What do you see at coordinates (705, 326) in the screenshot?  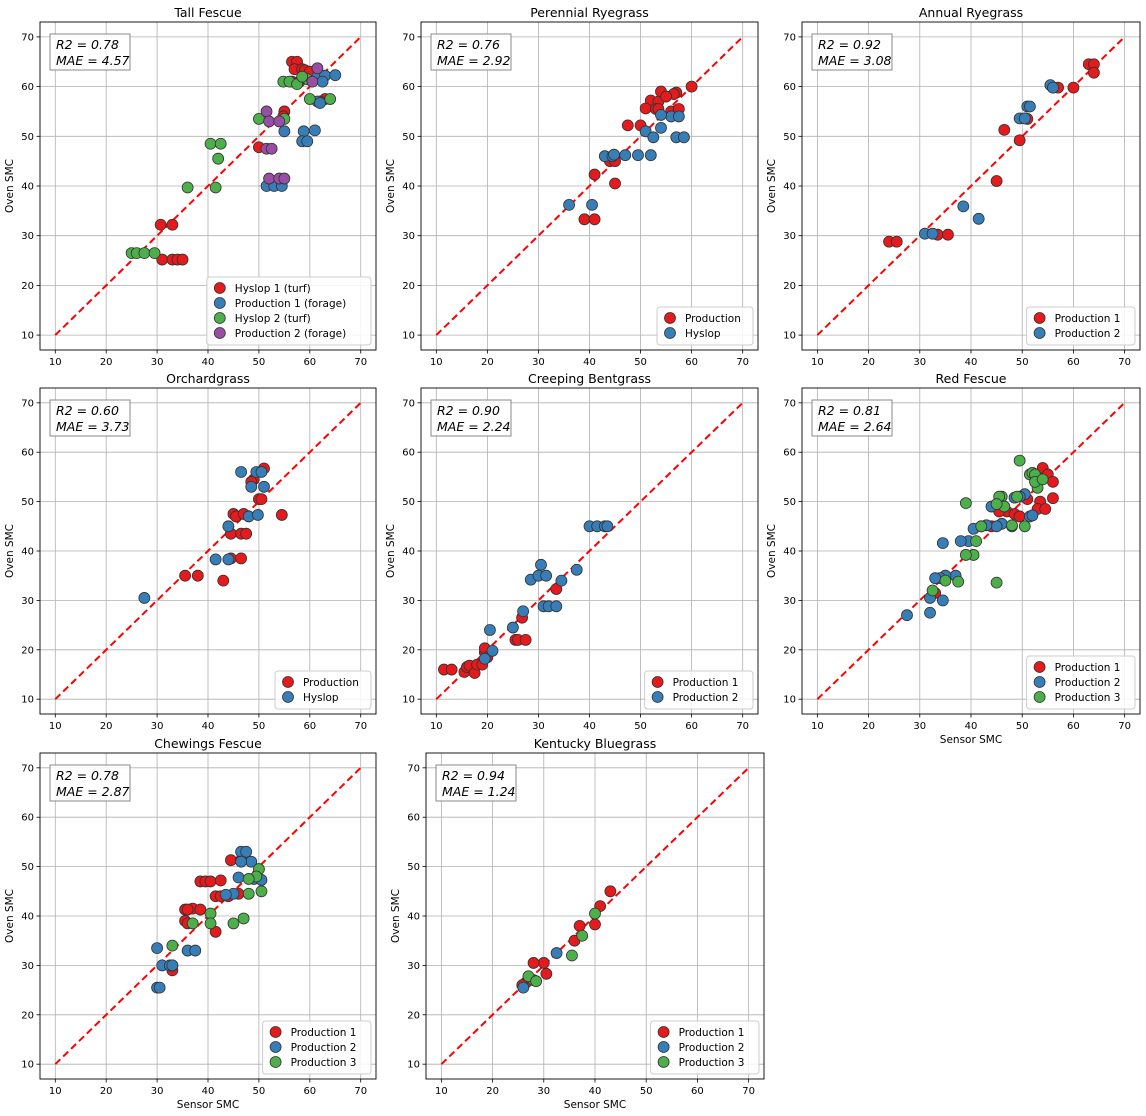 I see `legend: Production Hyslop` at bounding box center [705, 326].